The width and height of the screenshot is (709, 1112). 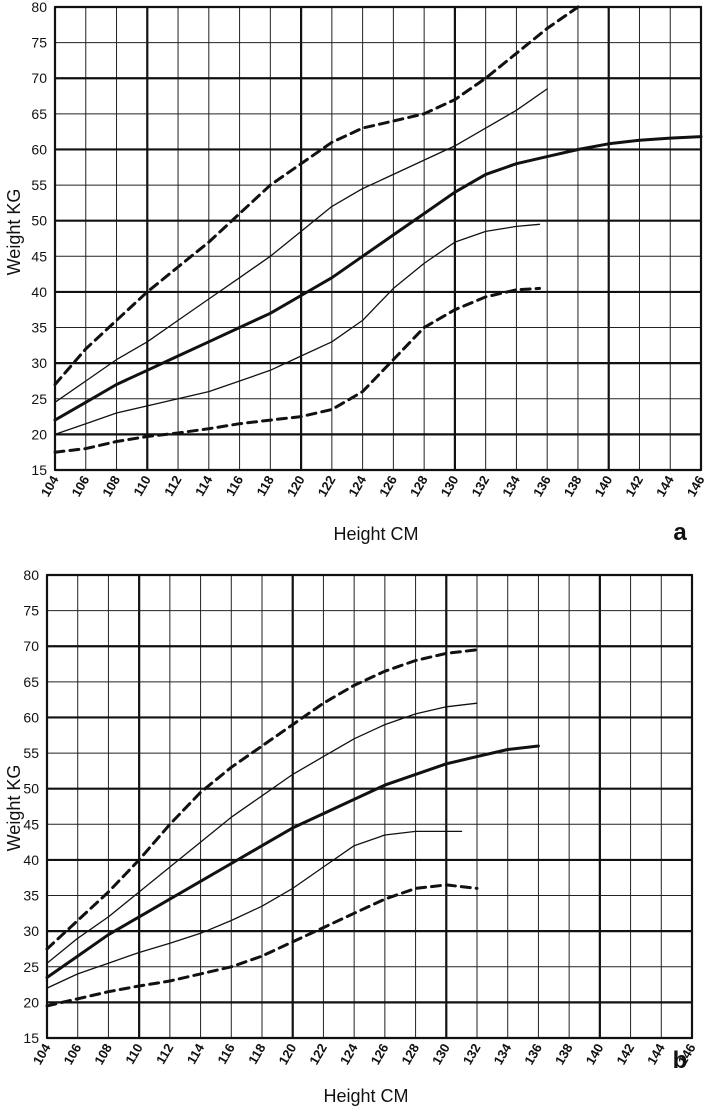 I want to click on chart-b-y-tick-label: 25, so click(x=31, y=967).